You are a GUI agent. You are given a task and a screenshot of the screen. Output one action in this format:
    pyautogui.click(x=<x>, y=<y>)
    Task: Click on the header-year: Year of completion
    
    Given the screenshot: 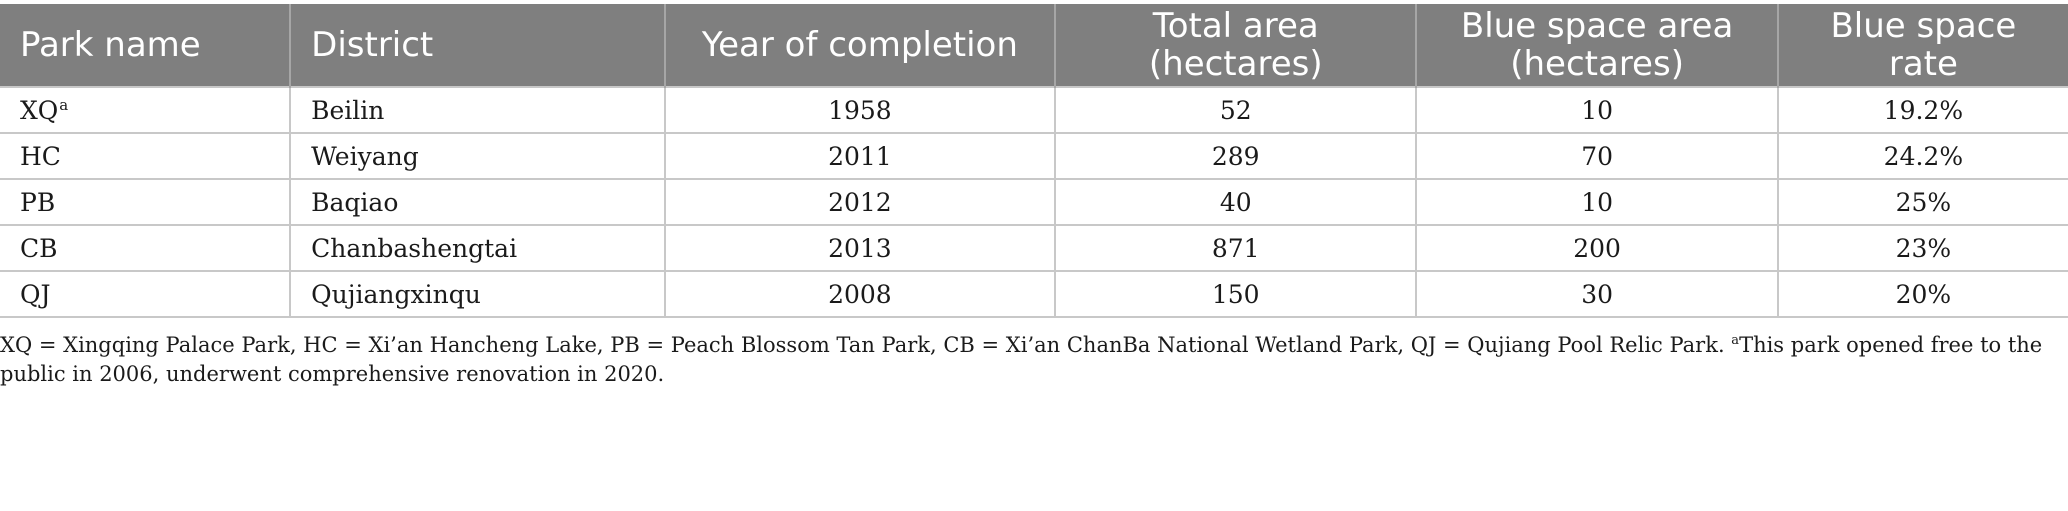 What is the action you would take?
    pyautogui.click(x=859, y=45)
    